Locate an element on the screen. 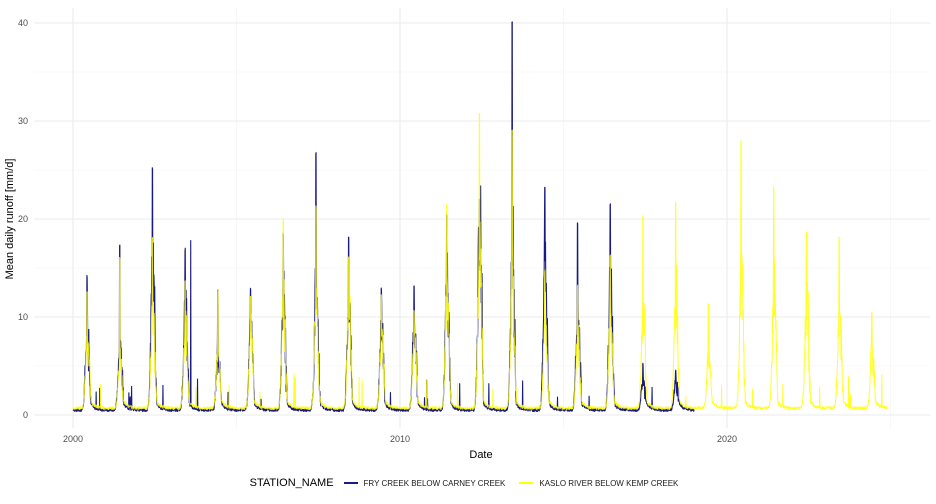 The image size is (936, 504). legend-label: KASLO RIVER BELOW KEMP CREEK is located at coordinates (609, 483).